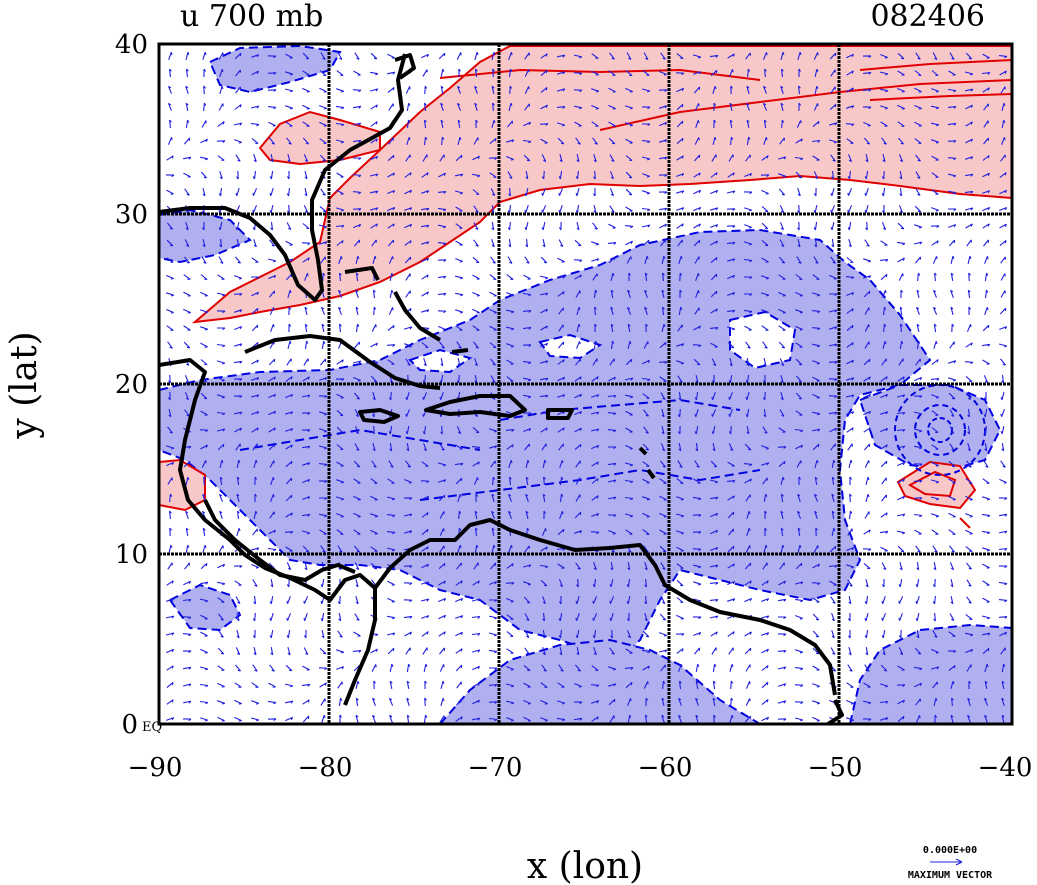  I want to click on x-tick-label: −70, so click(495, 768).